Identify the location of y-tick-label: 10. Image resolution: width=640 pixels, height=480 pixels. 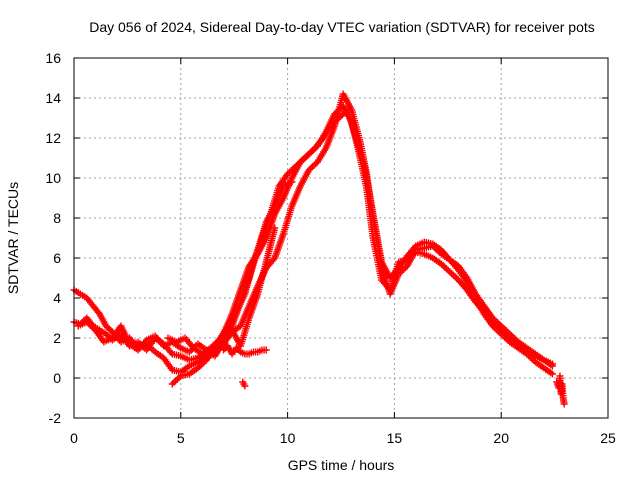
(53, 178).